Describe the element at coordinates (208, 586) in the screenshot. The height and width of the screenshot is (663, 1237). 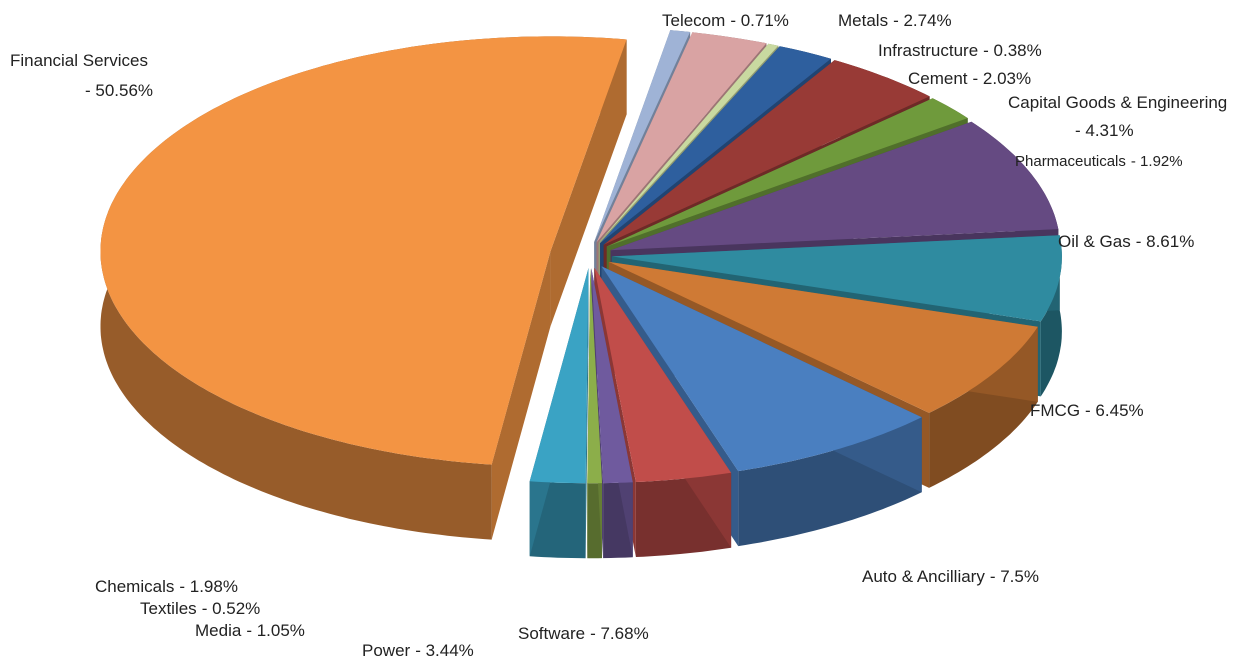
I see `label-value: - 1.98%` at that location.